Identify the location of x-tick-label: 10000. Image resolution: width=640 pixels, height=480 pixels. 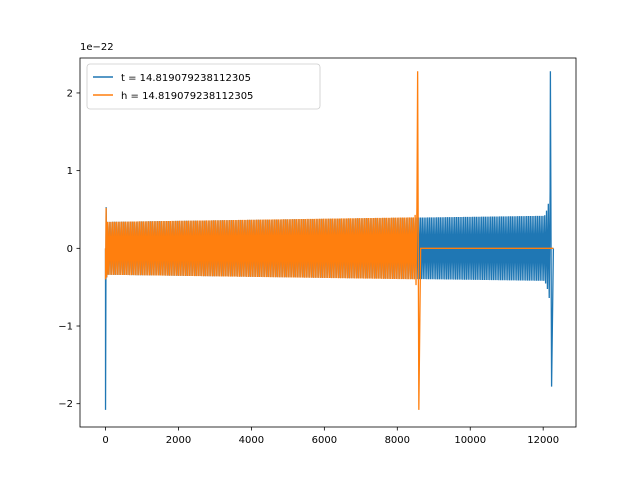
(470, 440).